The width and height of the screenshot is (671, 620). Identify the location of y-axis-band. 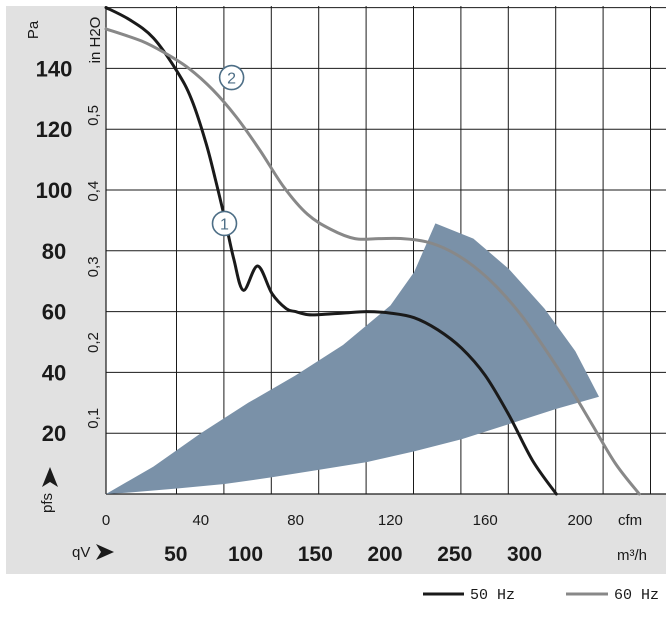
(56, 290).